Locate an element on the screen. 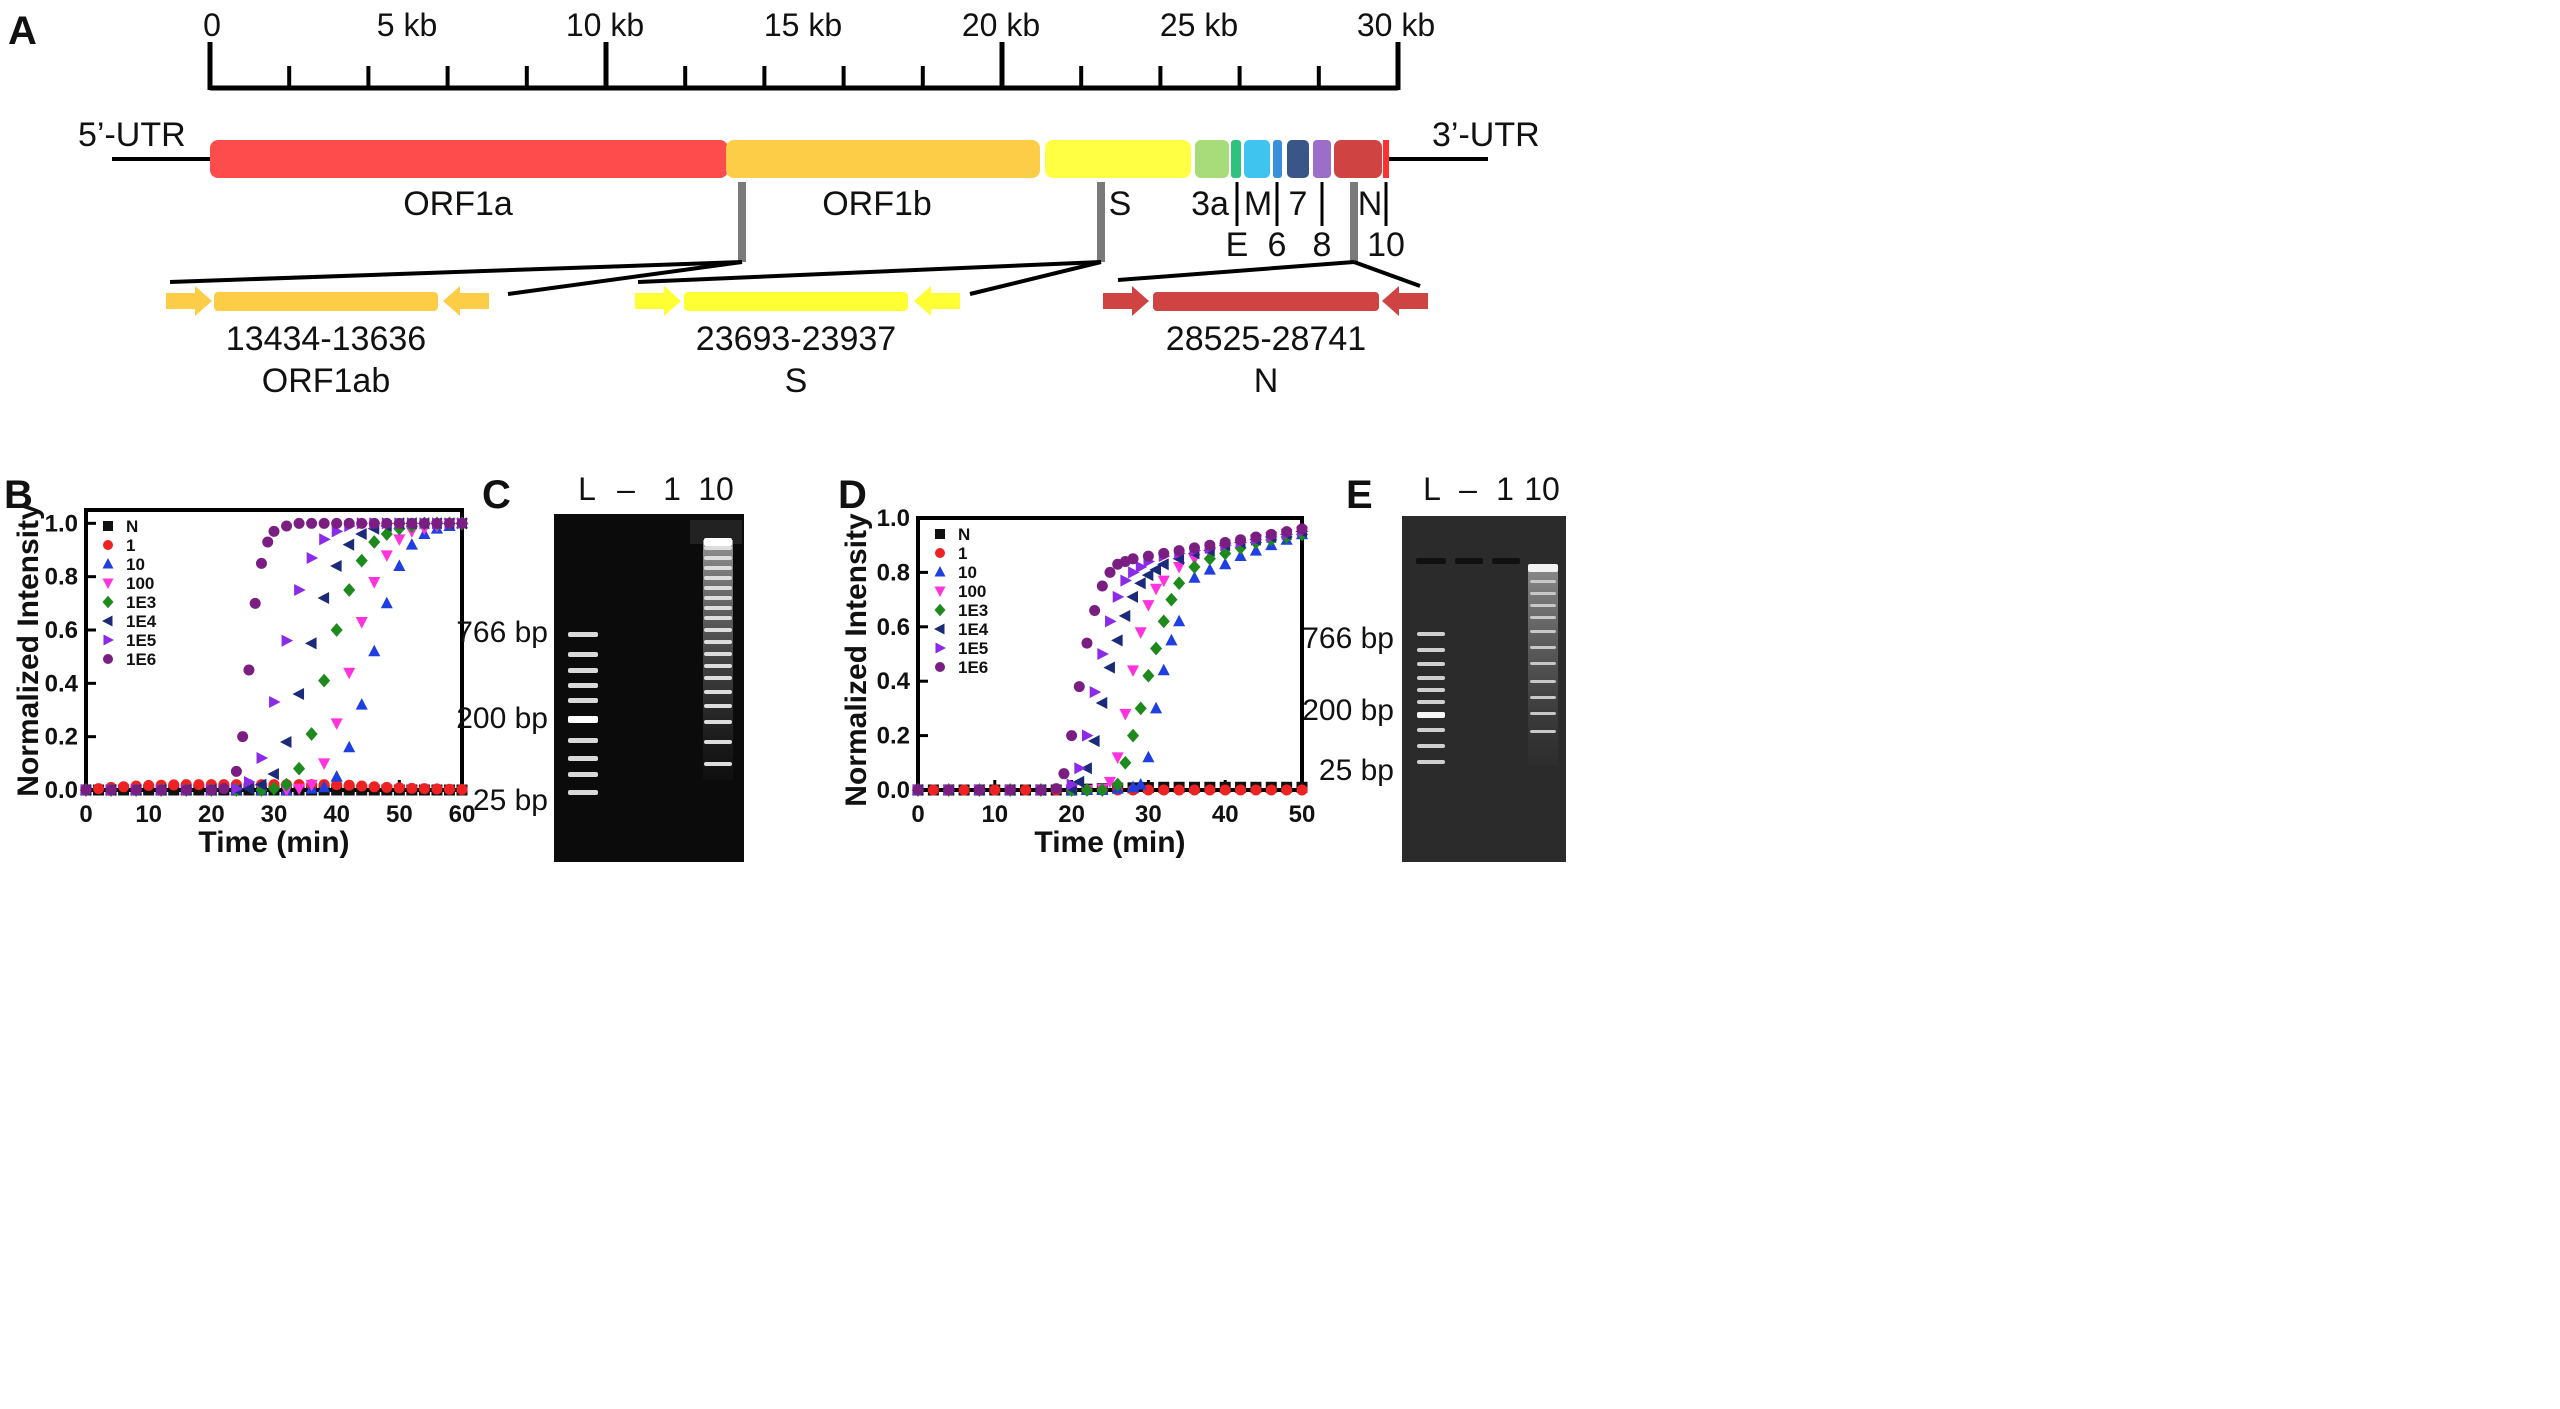  legend-marker-1e3 is located at coordinates (108, 602).